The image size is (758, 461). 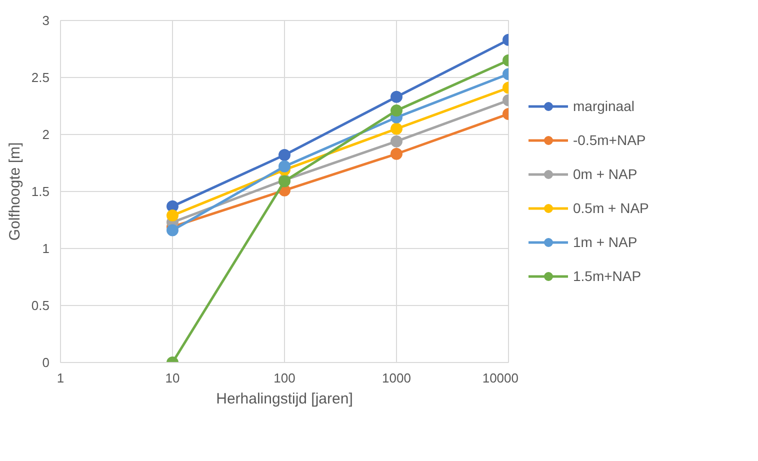 I want to click on legend-label: 1.5m+NAP, so click(x=607, y=276).